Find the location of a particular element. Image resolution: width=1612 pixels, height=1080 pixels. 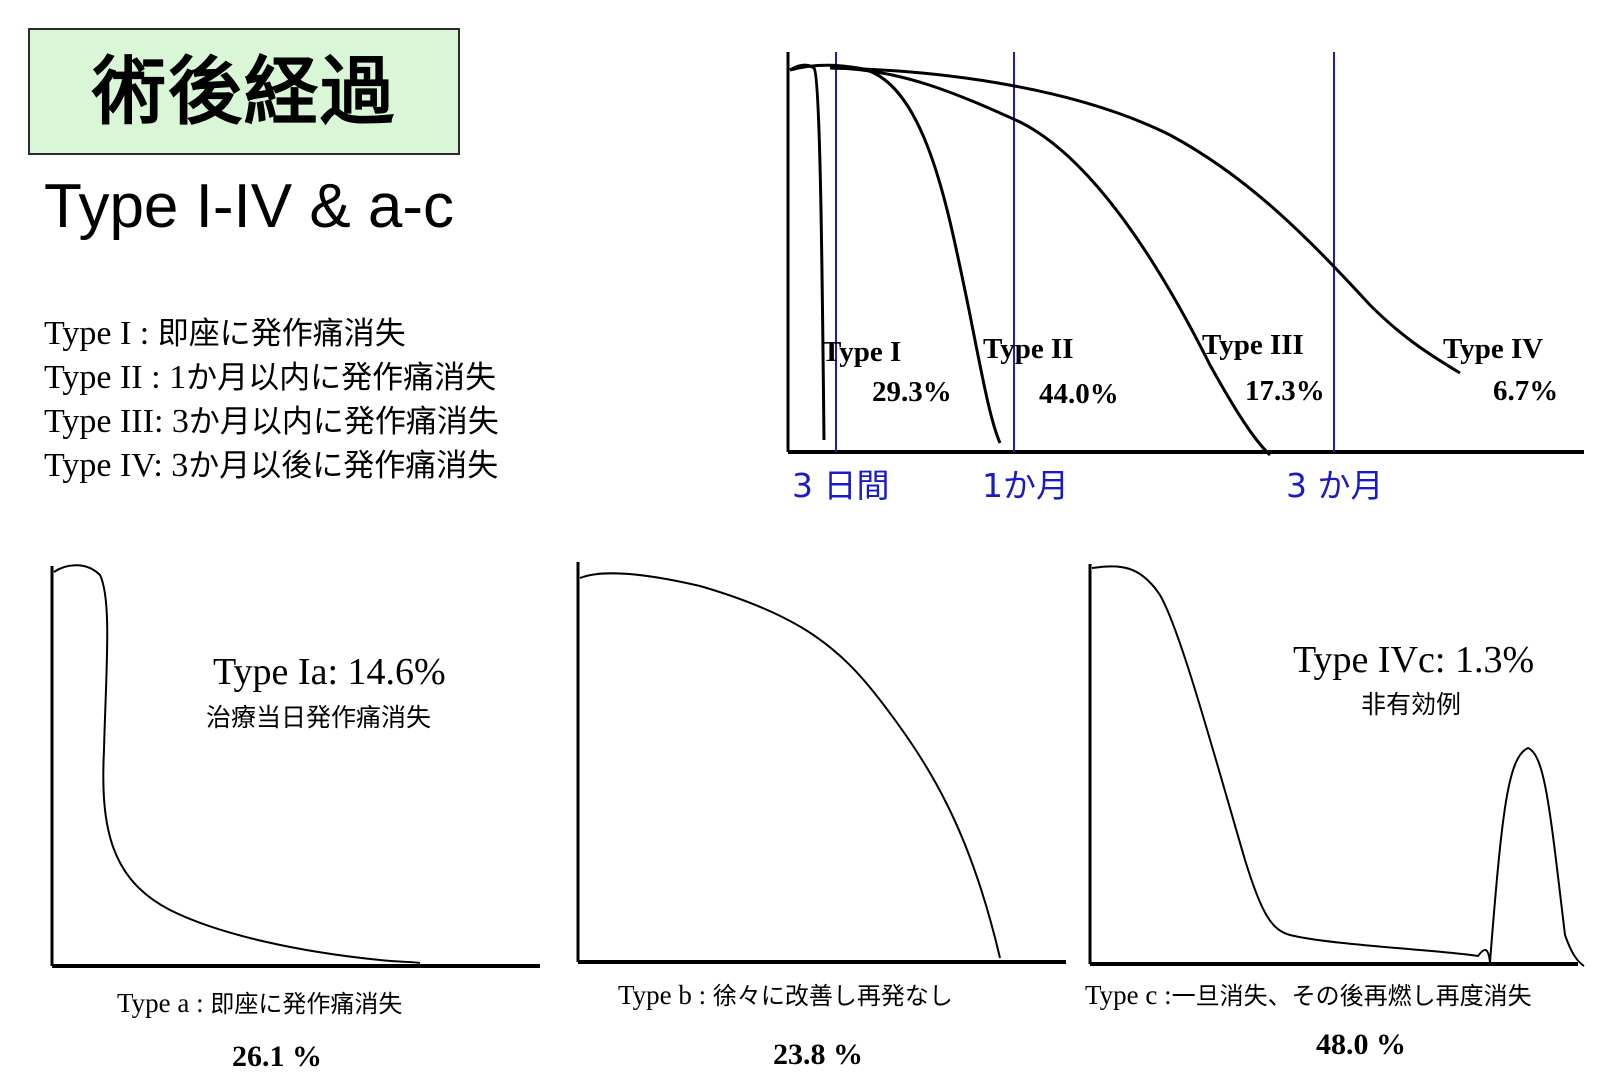

panel-a-percent: 26.1 % is located at coordinates (277, 1056).